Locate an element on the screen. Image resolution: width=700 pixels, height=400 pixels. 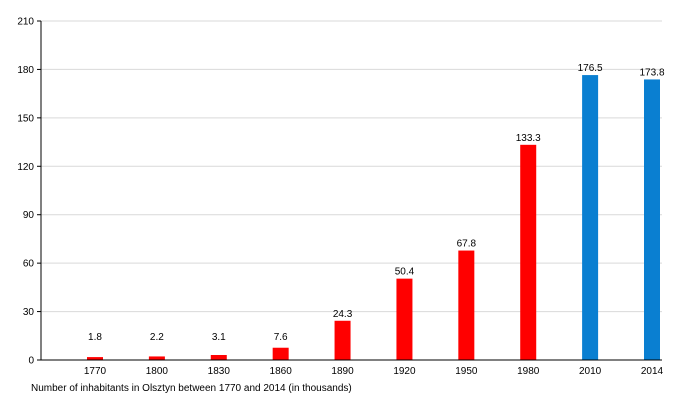
x-tick-label-1800: 1800 is located at coordinates (157, 371).